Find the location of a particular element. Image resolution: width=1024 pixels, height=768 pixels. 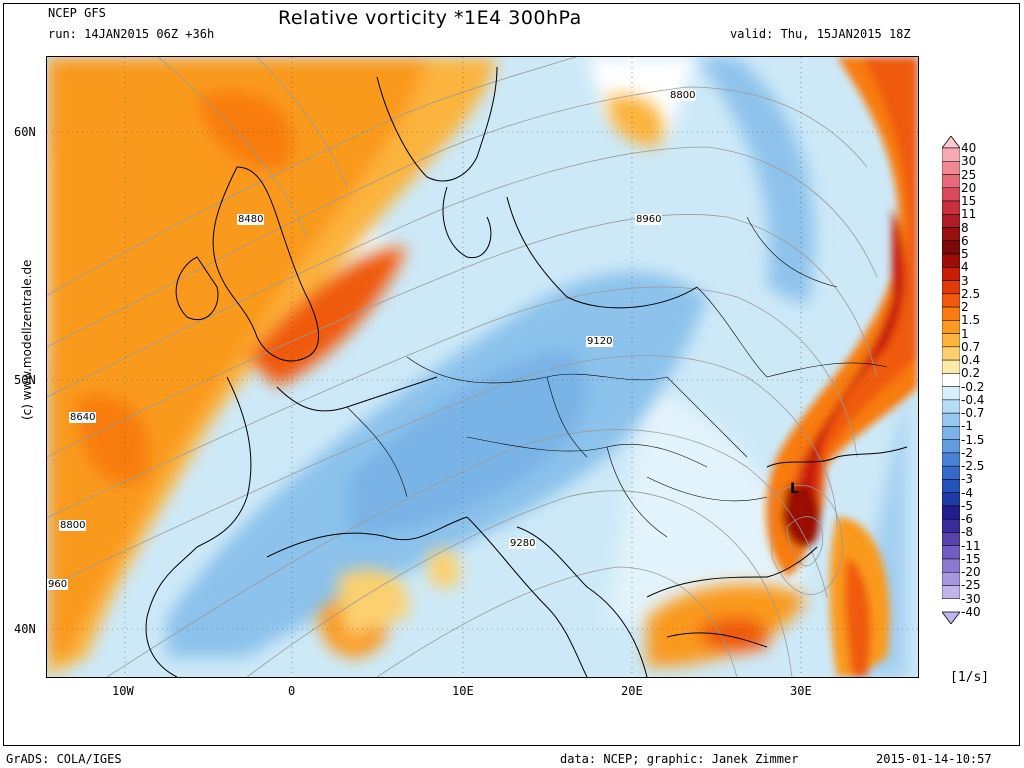

contour-label: 8640 is located at coordinates (83, 417).